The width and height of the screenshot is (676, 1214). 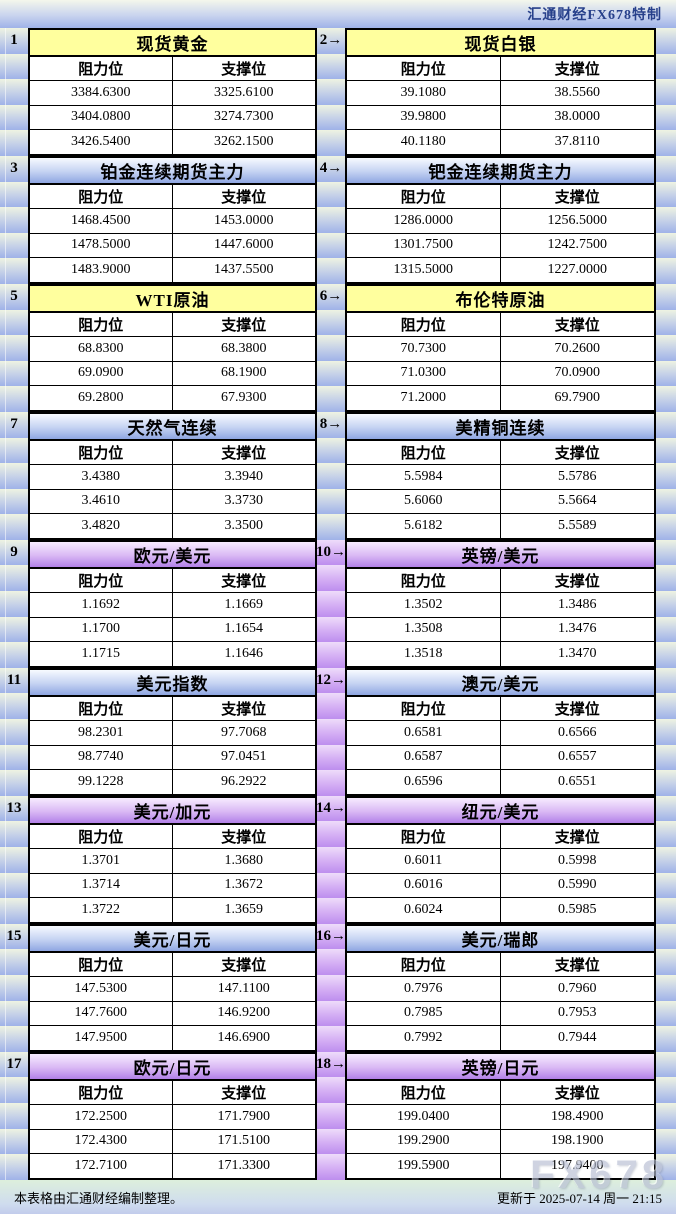 What do you see at coordinates (500, 525) in the screenshot?
I see `table-row: 5.6182 5.5589` at bounding box center [500, 525].